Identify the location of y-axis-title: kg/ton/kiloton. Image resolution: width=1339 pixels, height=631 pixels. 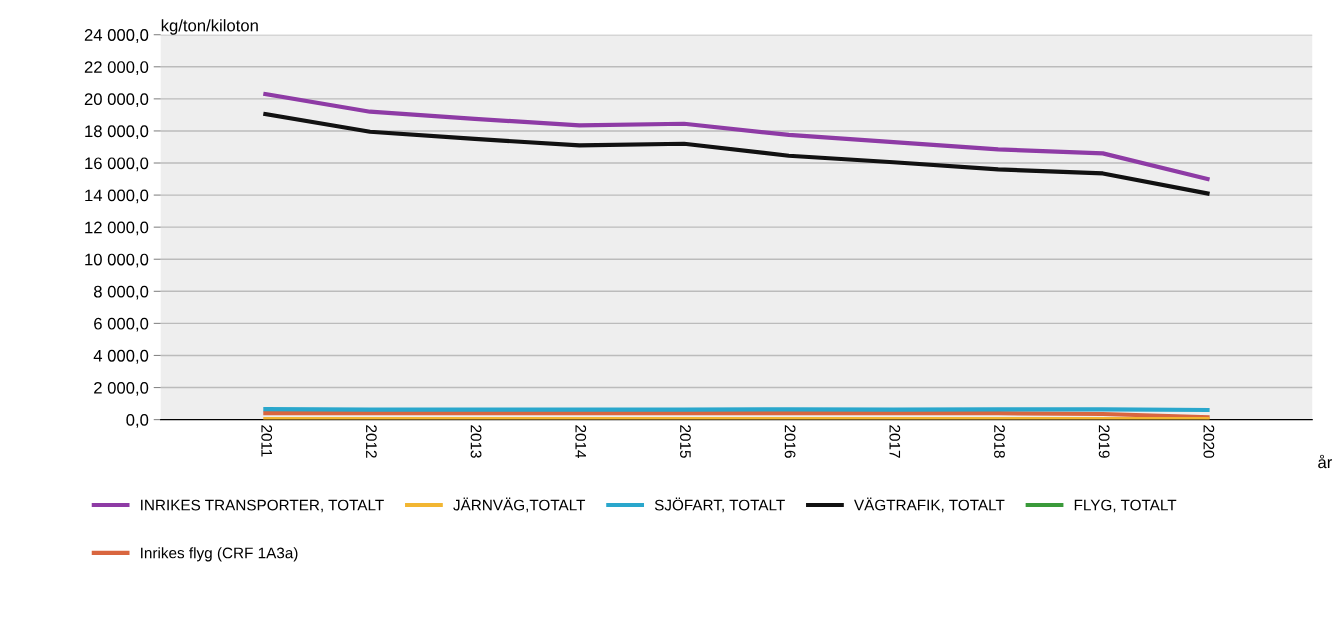
(209, 27).